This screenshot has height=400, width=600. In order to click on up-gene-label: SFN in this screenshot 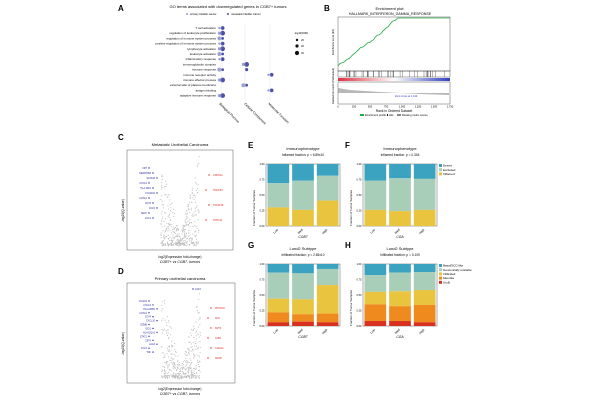, I will do `click(217, 318)`.